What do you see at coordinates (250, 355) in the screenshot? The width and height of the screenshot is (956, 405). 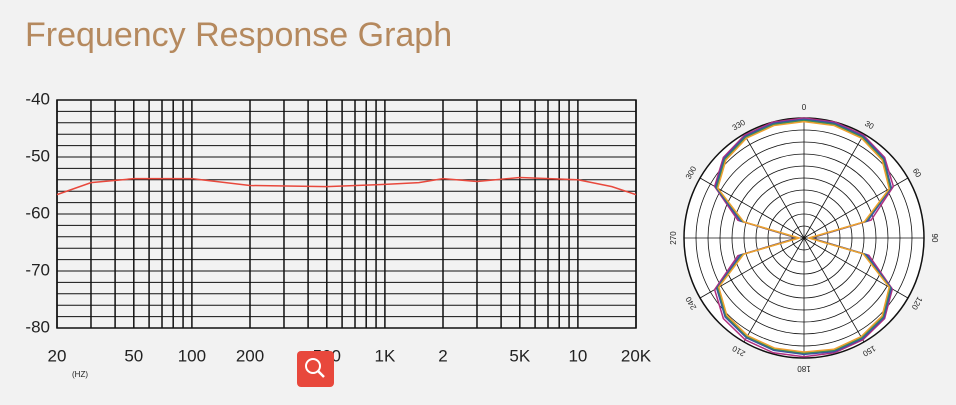 I see `x-tick-label: 200` at bounding box center [250, 355].